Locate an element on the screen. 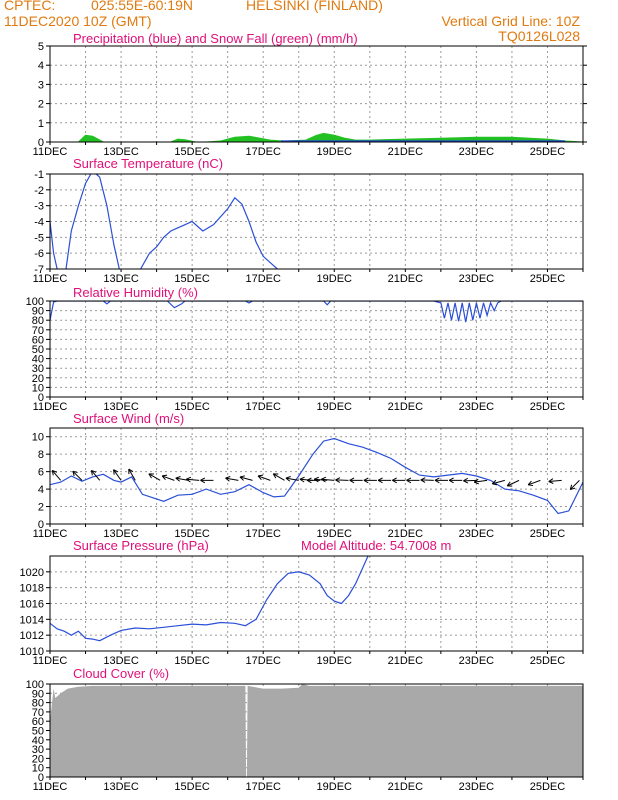 This screenshot has height=800, width=618. y-tick-label: -4 is located at coordinates (39, 223).